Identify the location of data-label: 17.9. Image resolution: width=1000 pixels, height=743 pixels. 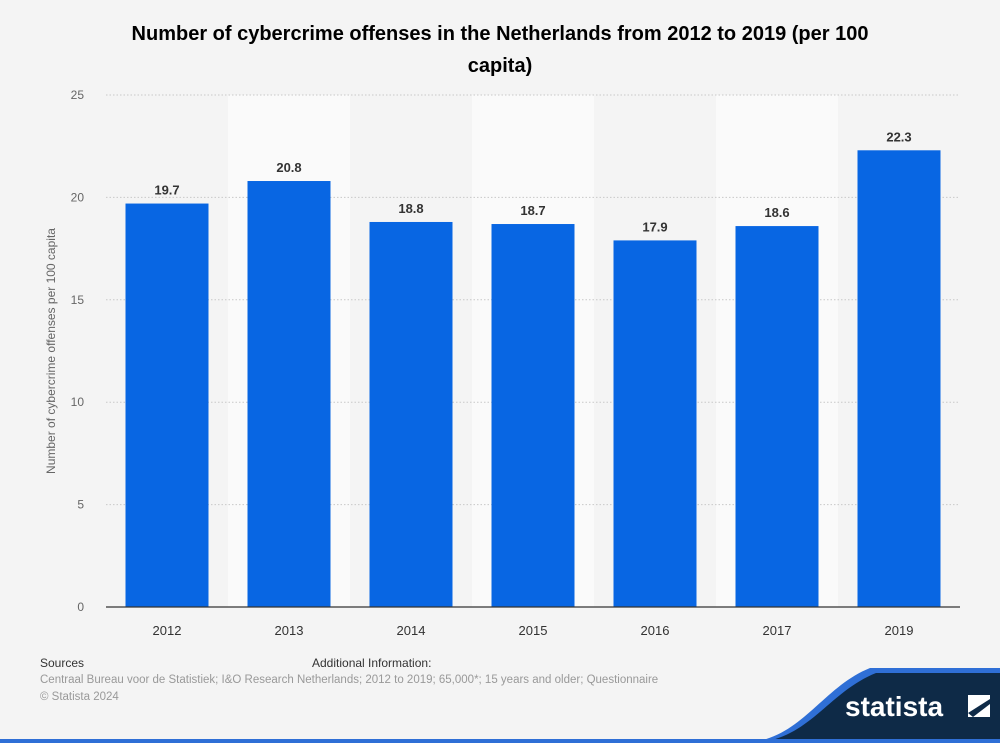
(654, 226).